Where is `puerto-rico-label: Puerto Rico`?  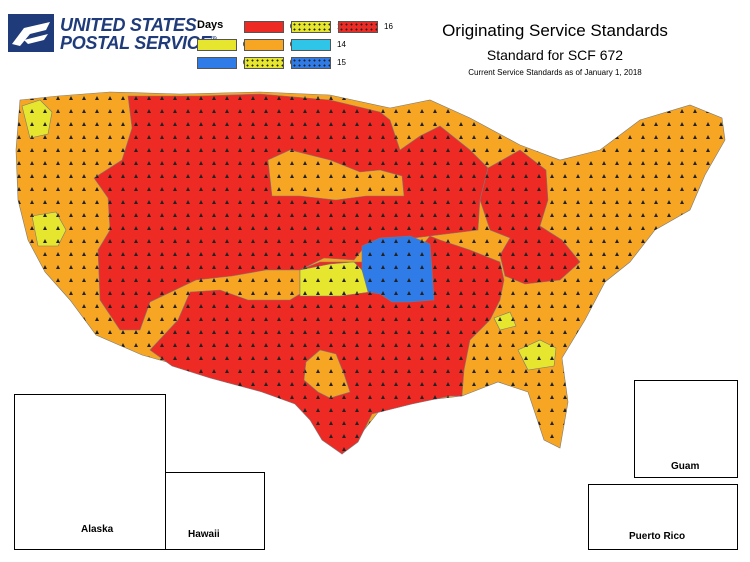 puerto-rico-label: Puerto Rico is located at coordinates (657, 536).